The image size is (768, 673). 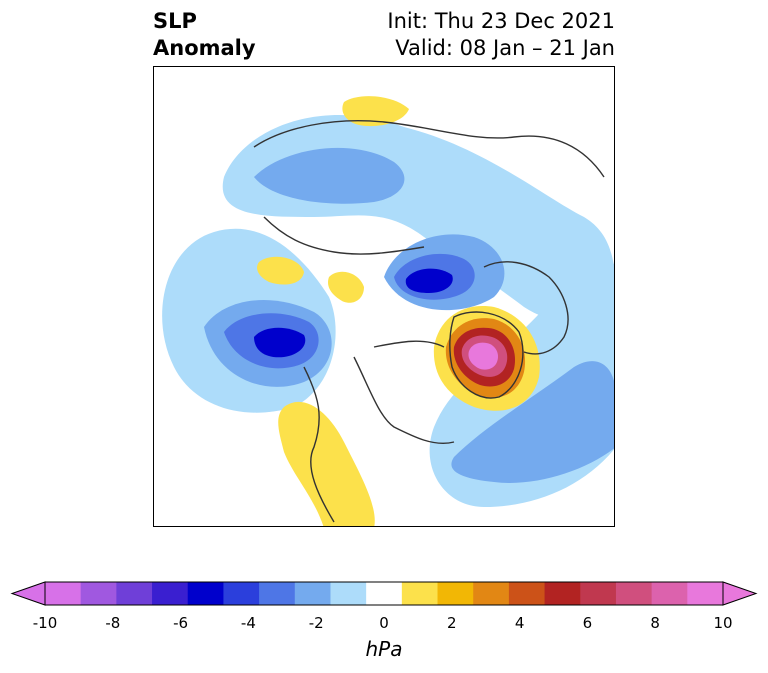 What do you see at coordinates (452, 623) in the screenshot?
I see `colorbar-tick-label: 2` at bounding box center [452, 623].